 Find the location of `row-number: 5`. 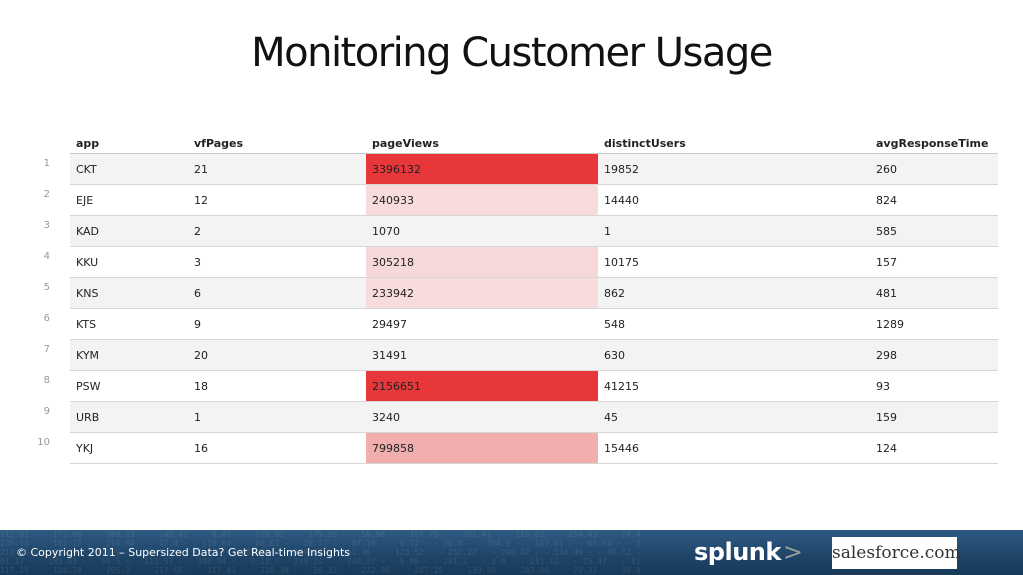

row-number: 5 is located at coordinates (50, 293).